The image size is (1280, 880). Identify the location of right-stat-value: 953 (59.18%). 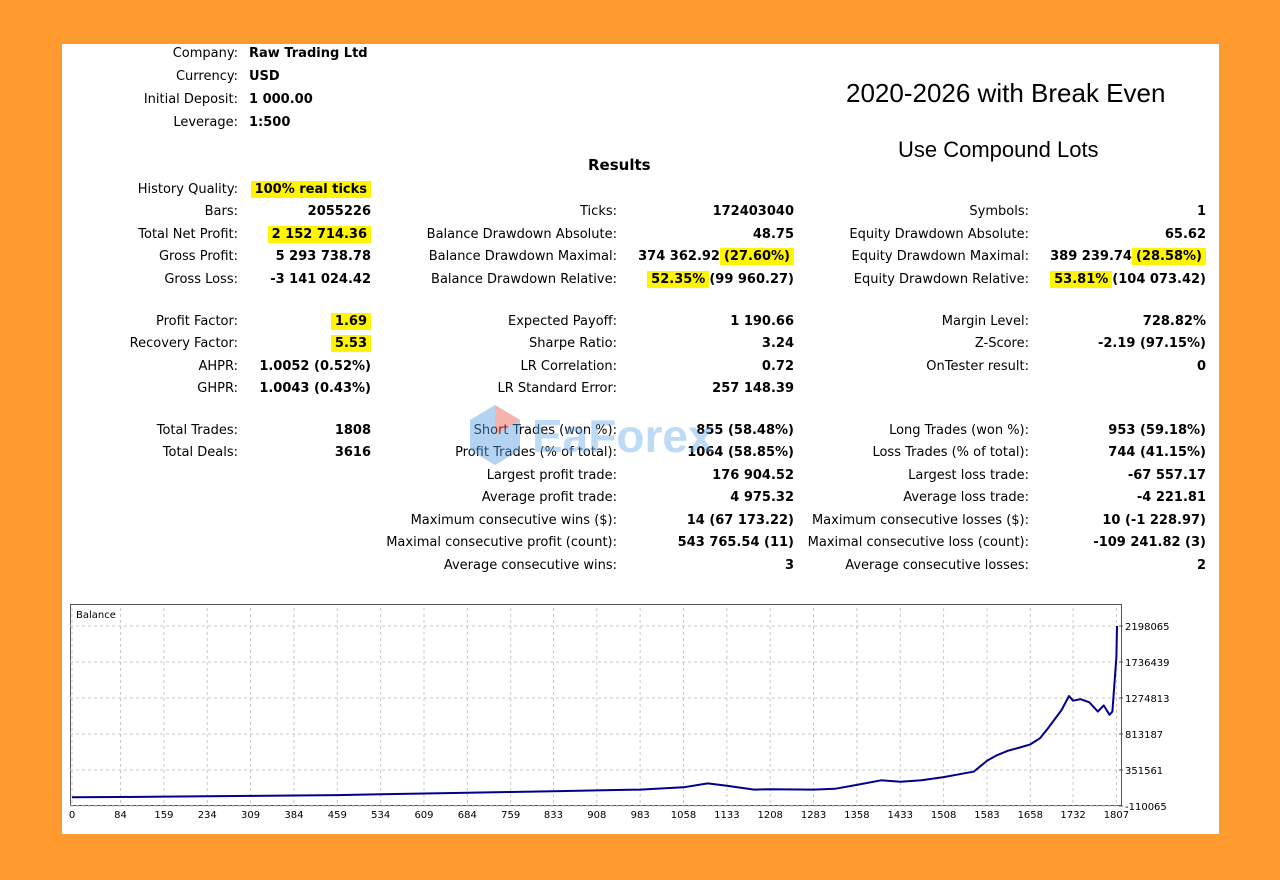
(1157, 431).